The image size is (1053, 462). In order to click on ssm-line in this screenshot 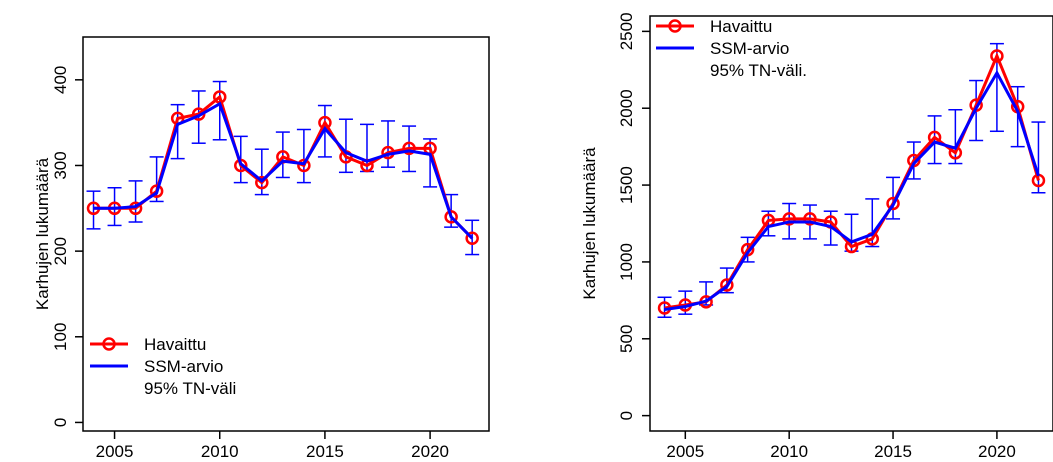, I will do `click(283, 170)`.